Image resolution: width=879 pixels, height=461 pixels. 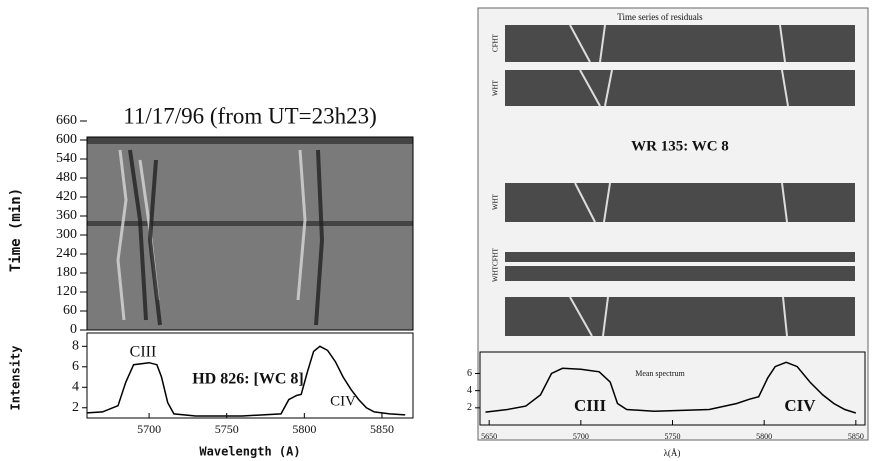 I want to click on spectrum-frame, so click(x=250, y=375).